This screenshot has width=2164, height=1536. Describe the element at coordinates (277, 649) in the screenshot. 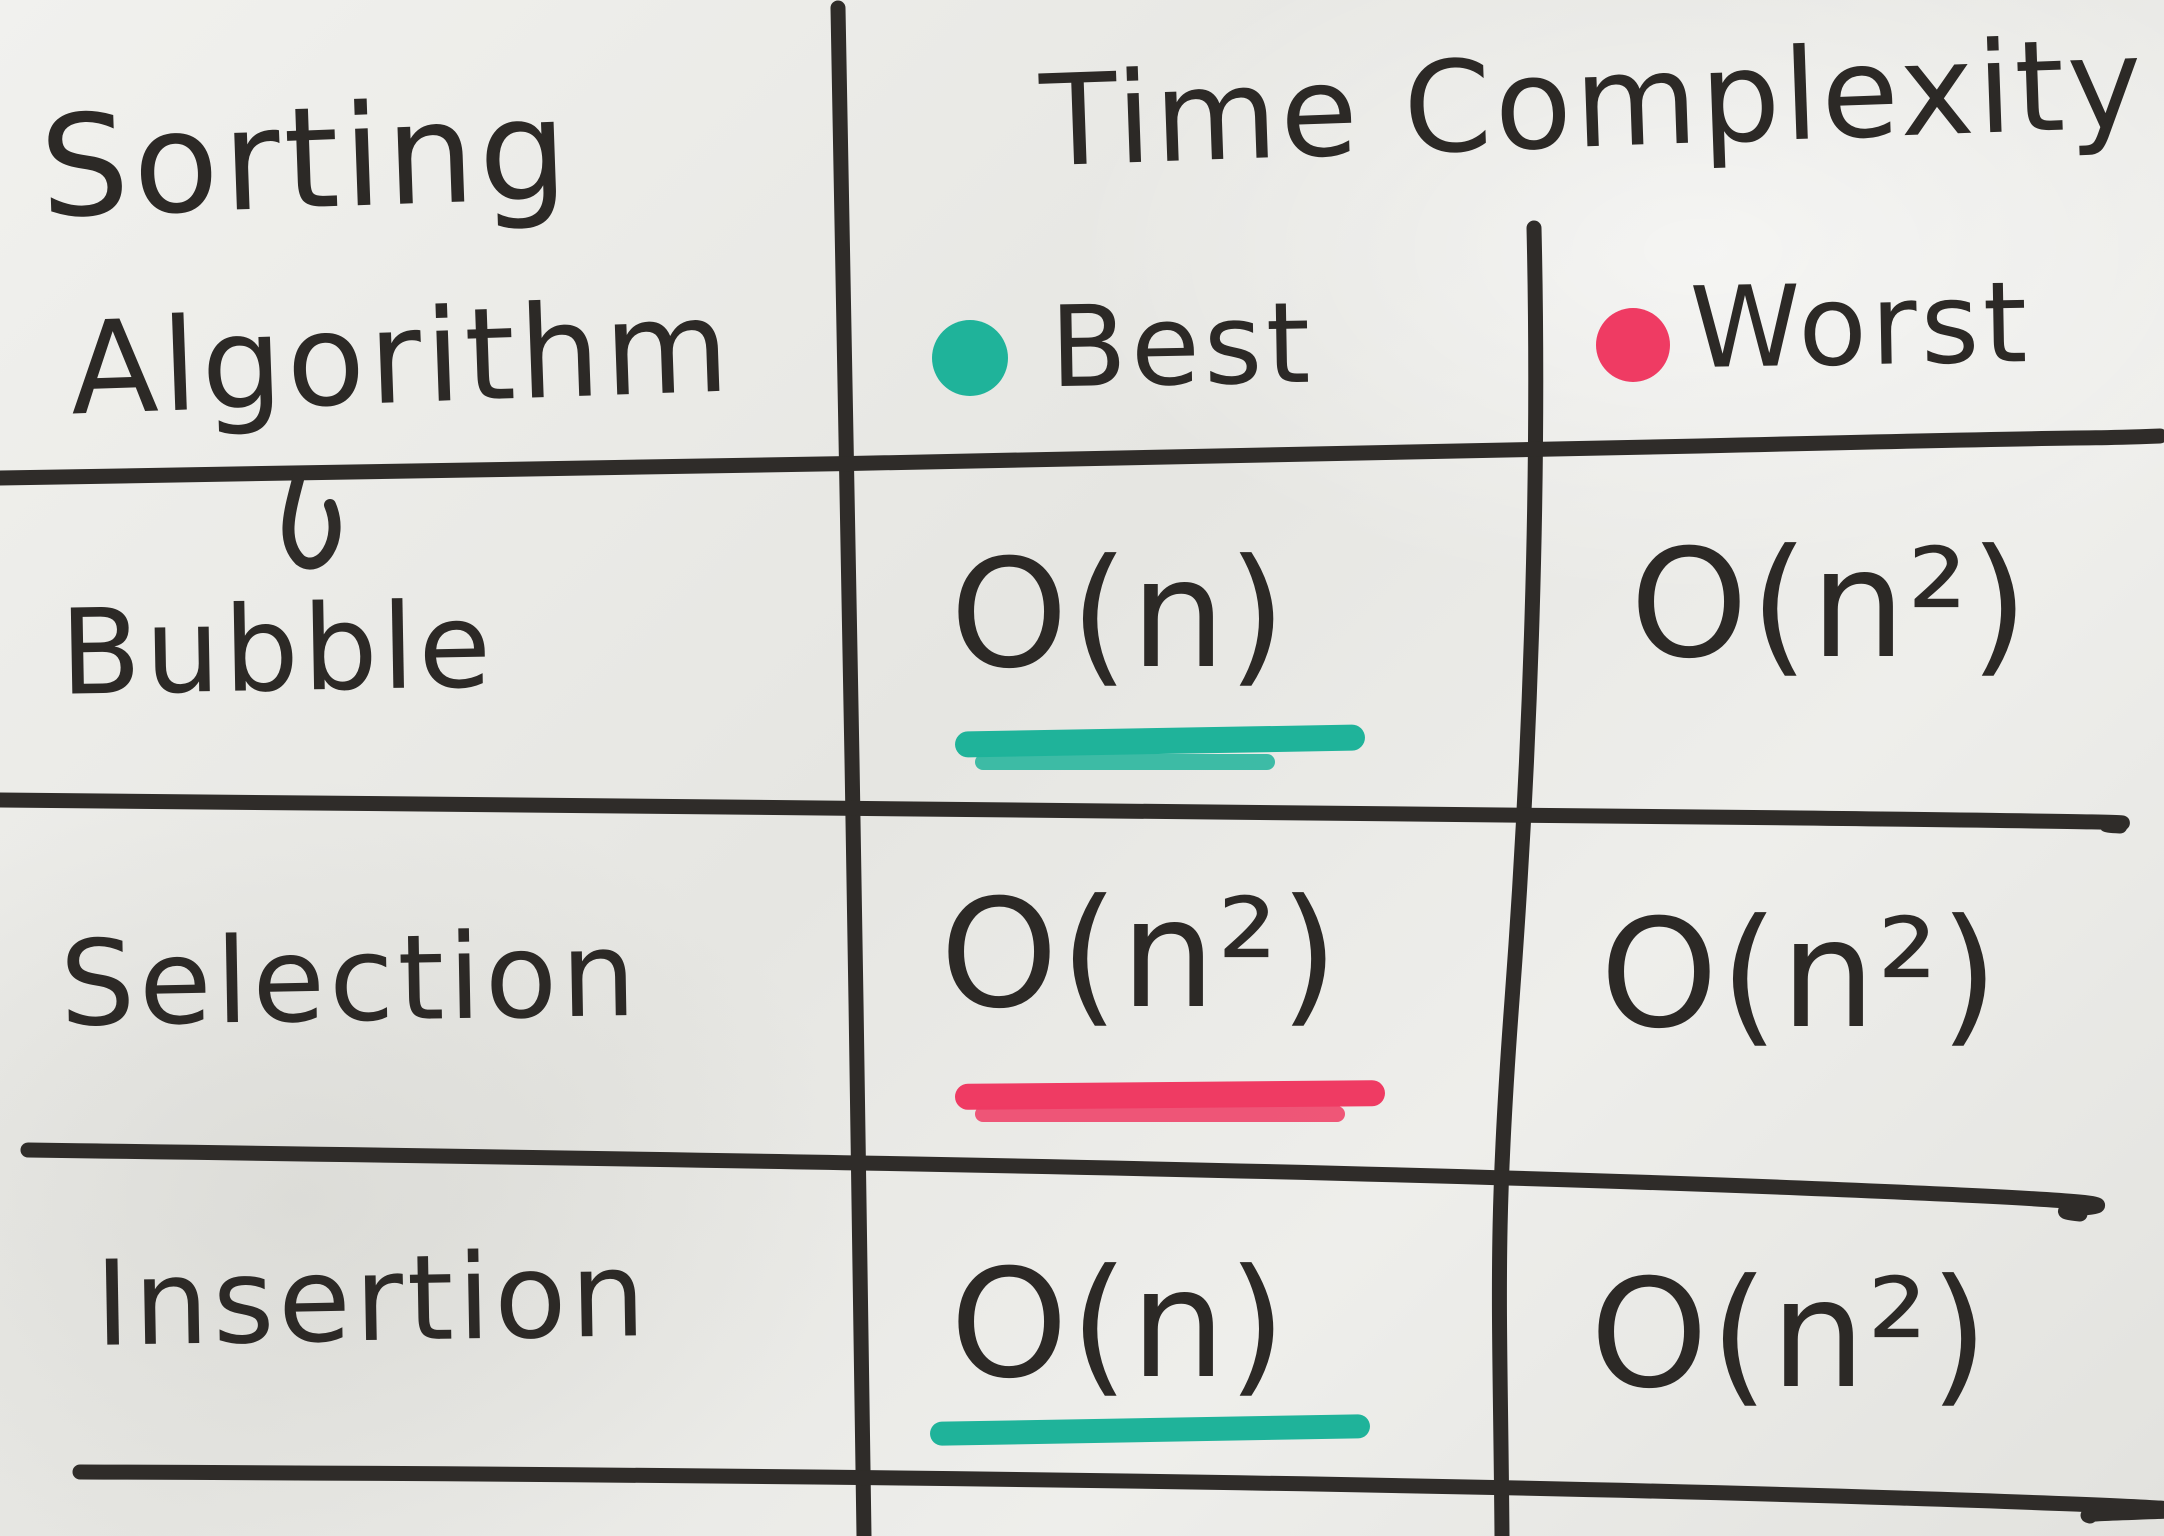

I see `row-algorithm-bubble: Bubble` at that location.